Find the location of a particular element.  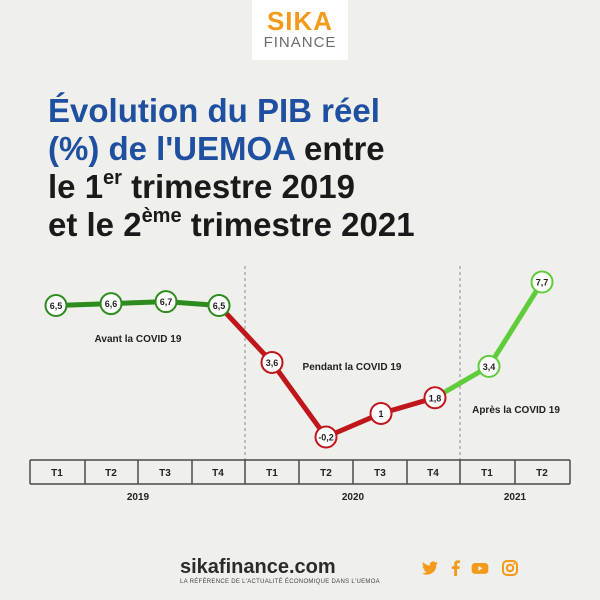

title-line-3-start: le 1 is located at coordinates (76, 186).